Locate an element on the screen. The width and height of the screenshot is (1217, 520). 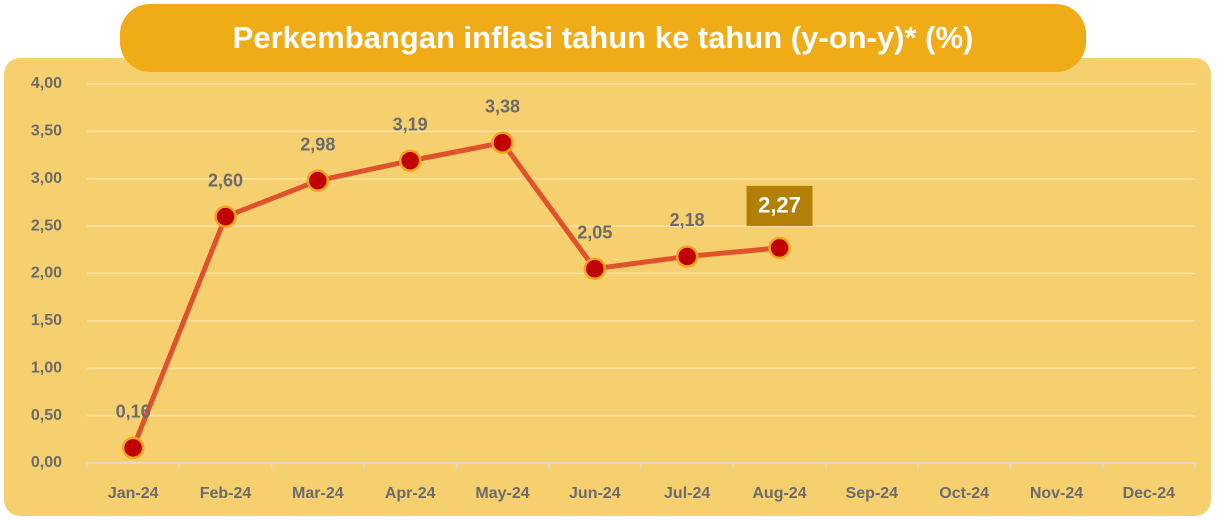
y-tick-label: 4,00 is located at coordinates (46, 83).